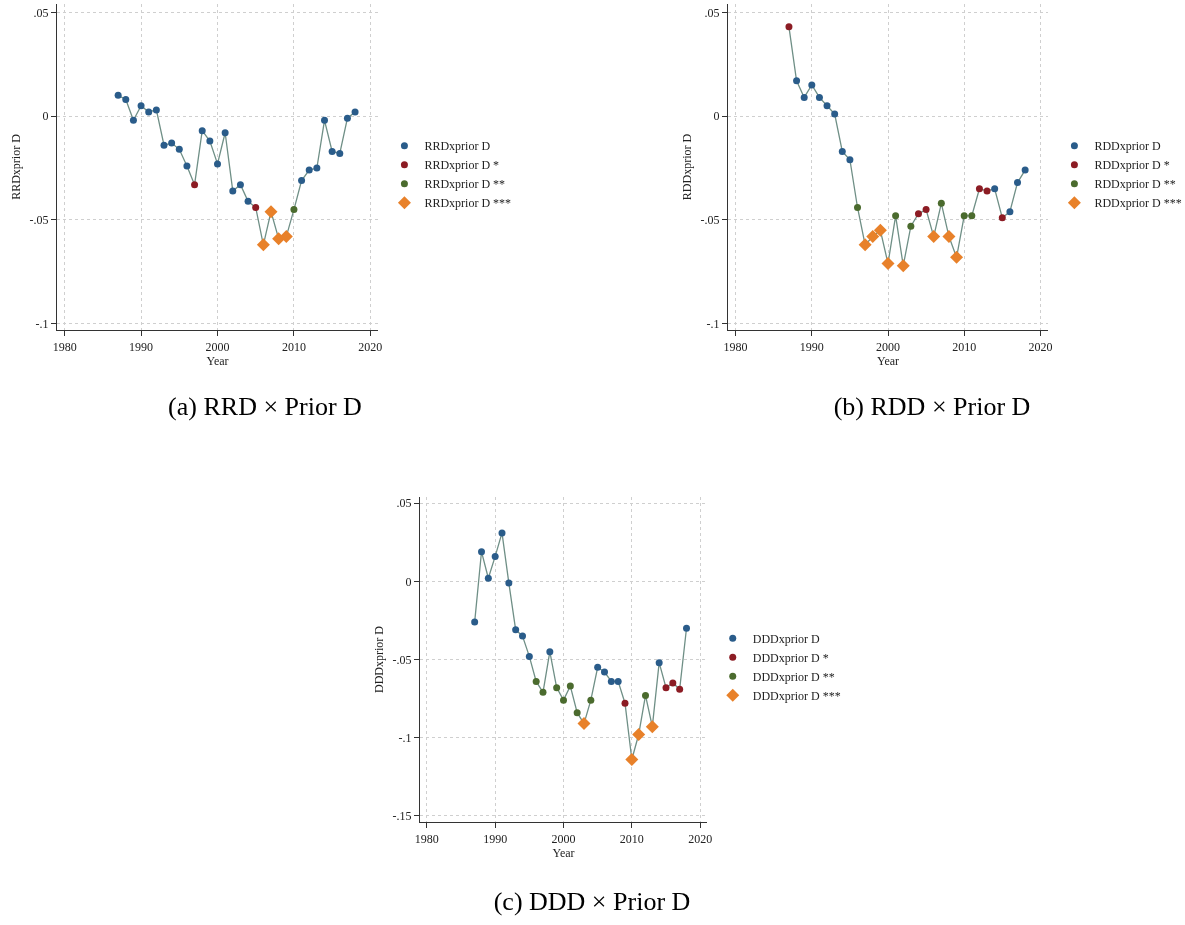 The width and height of the screenshot is (1185, 925). I want to click on text: (c) DDD × Prior D, so click(592, 902).